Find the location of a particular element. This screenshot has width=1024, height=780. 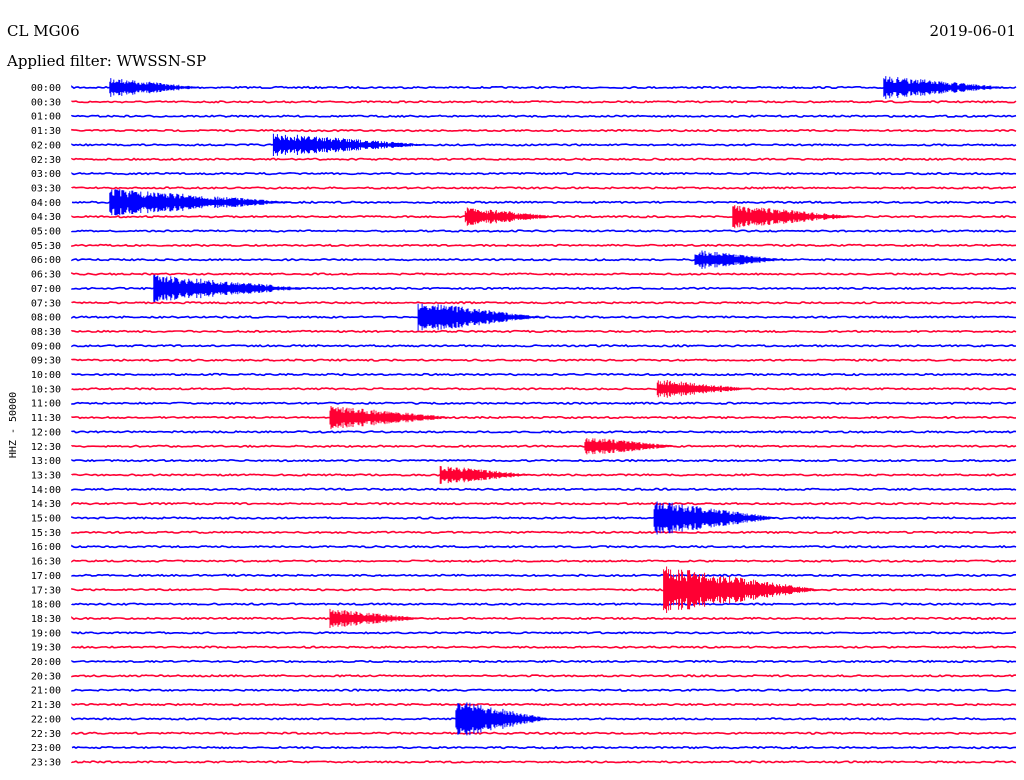

trace-row-2000 is located at coordinates (544, 661).